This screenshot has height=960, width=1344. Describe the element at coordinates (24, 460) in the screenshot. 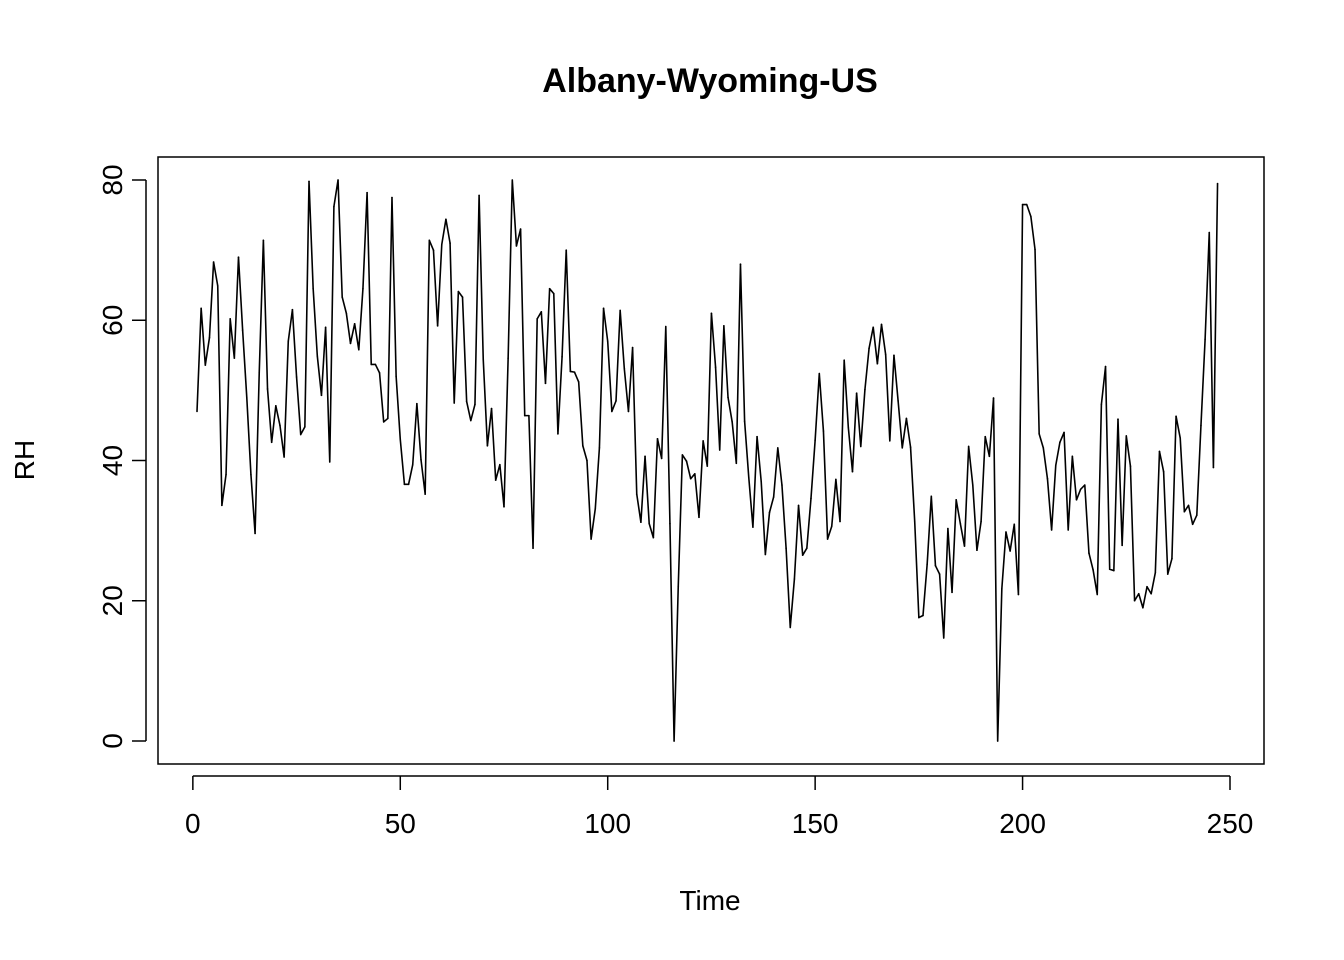

I see `y-axis-label: RH` at that location.